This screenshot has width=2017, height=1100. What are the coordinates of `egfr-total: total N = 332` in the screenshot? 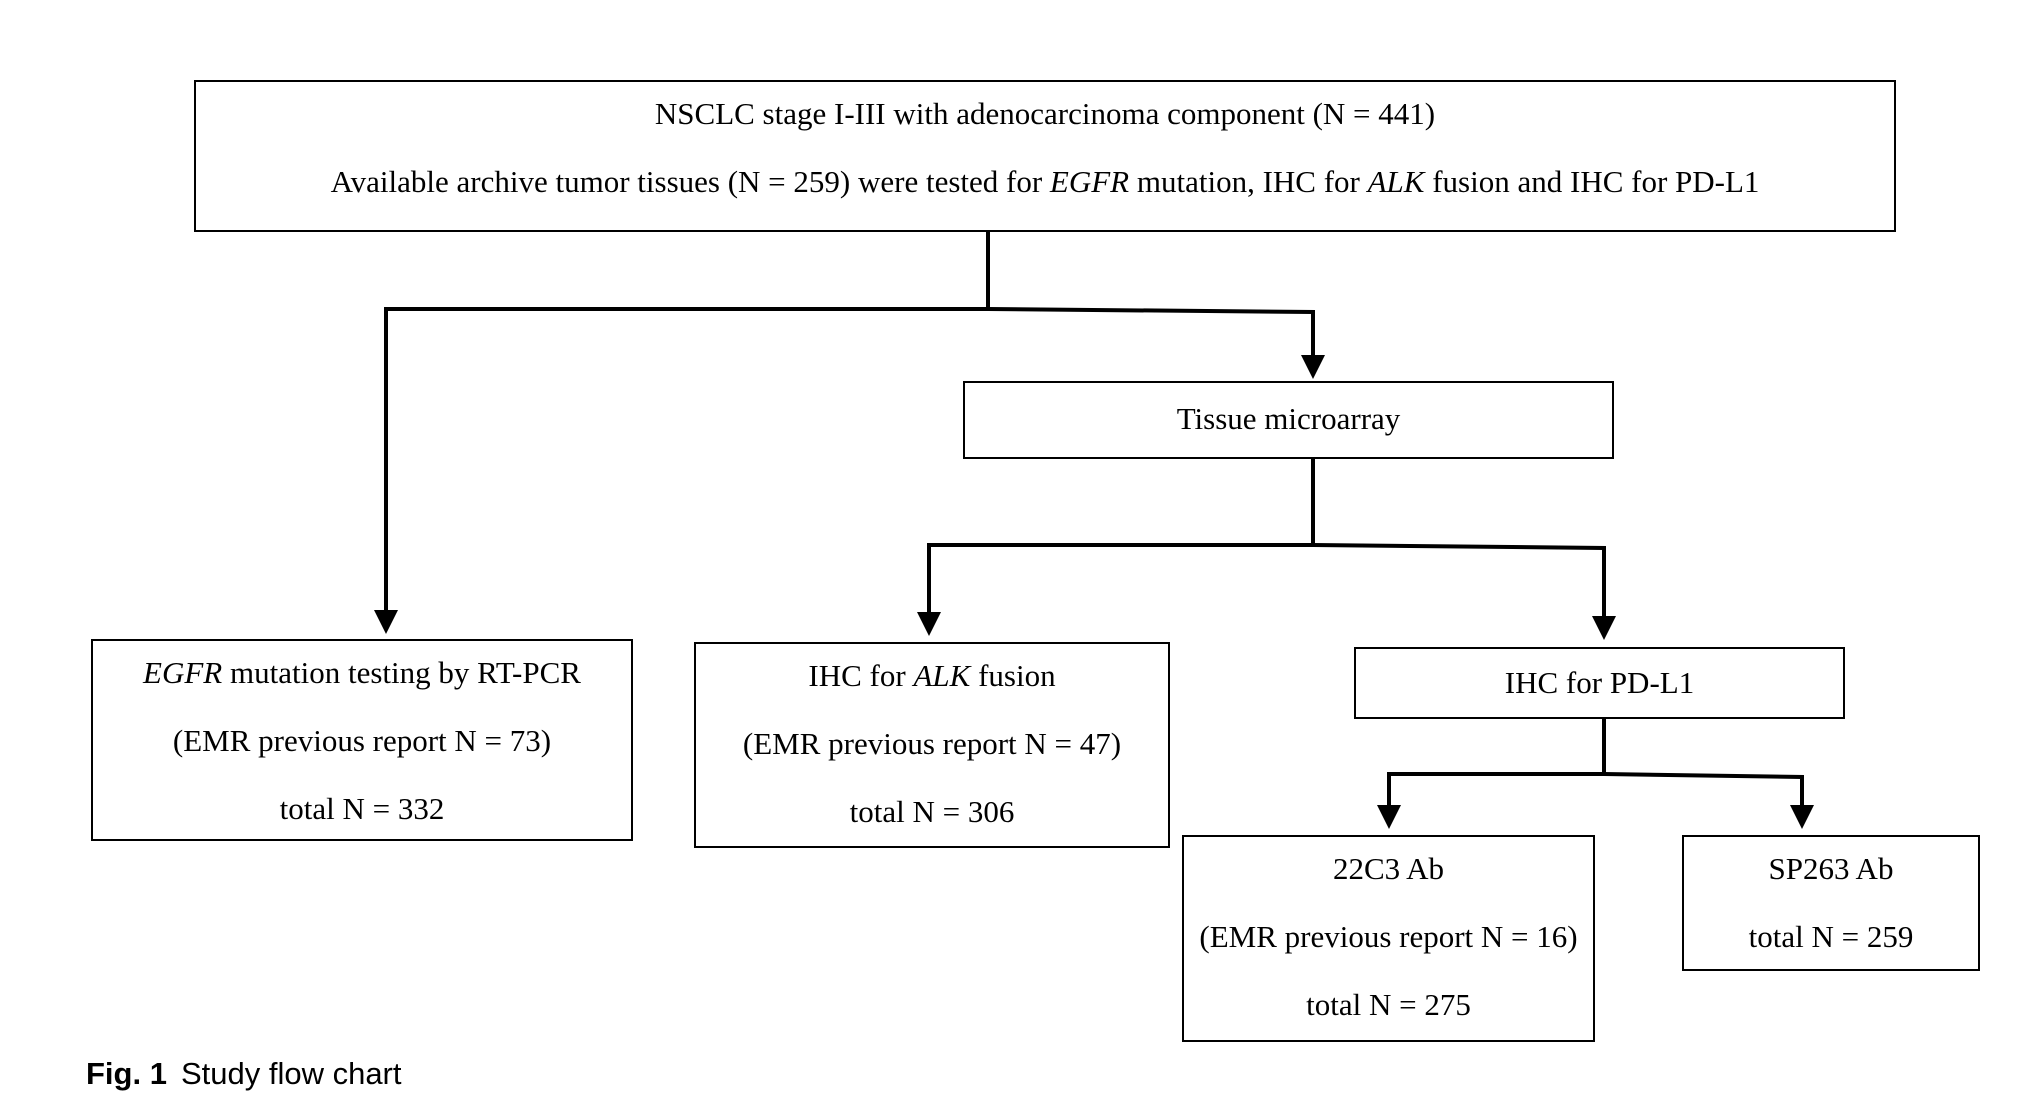 It's located at (362, 808).